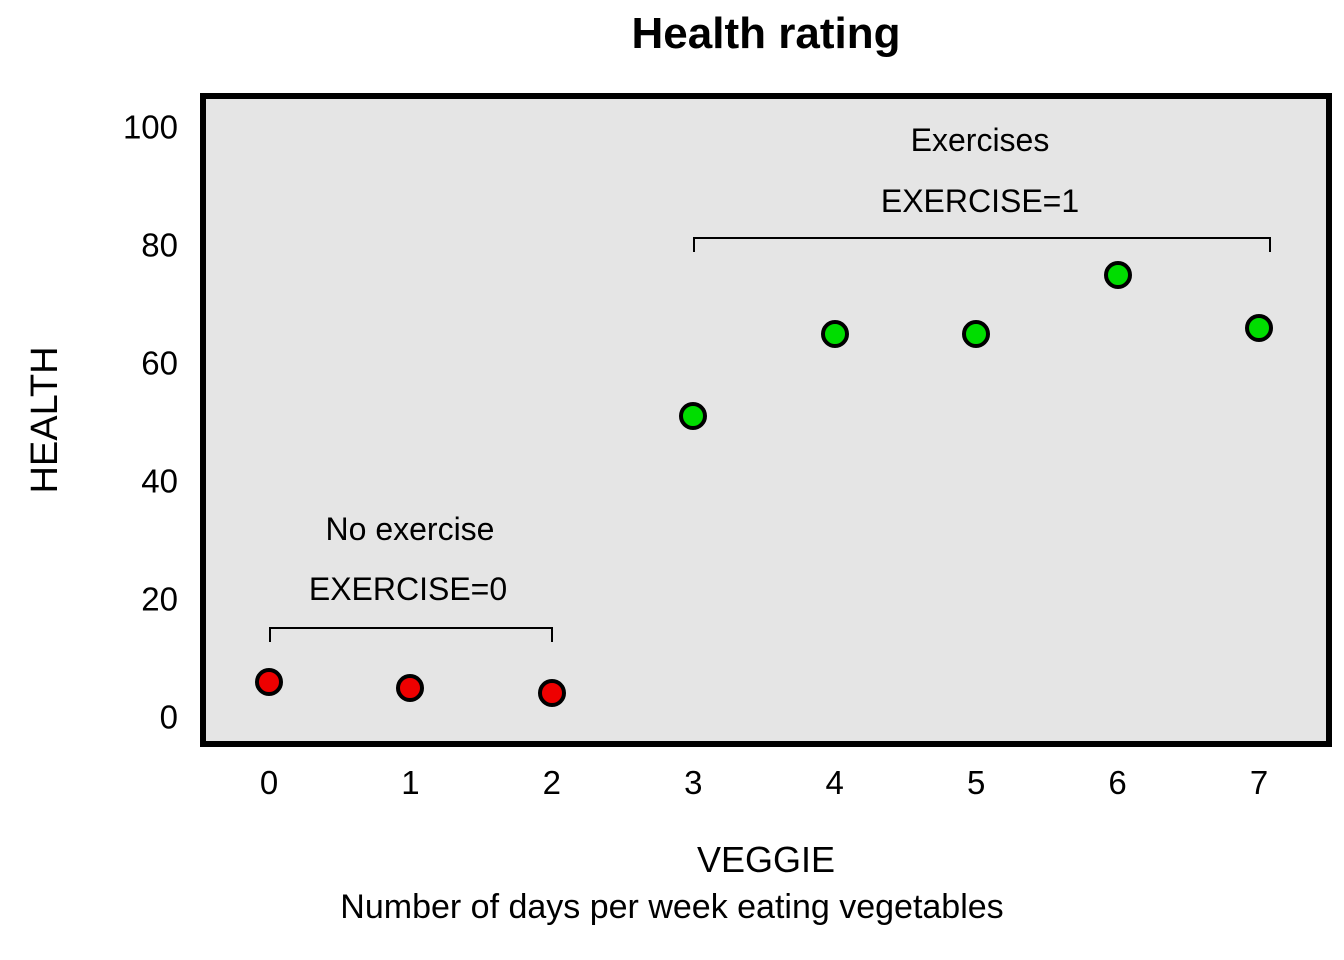 The width and height of the screenshot is (1344, 960). I want to click on x-tick-label: 0, so click(269, 782).